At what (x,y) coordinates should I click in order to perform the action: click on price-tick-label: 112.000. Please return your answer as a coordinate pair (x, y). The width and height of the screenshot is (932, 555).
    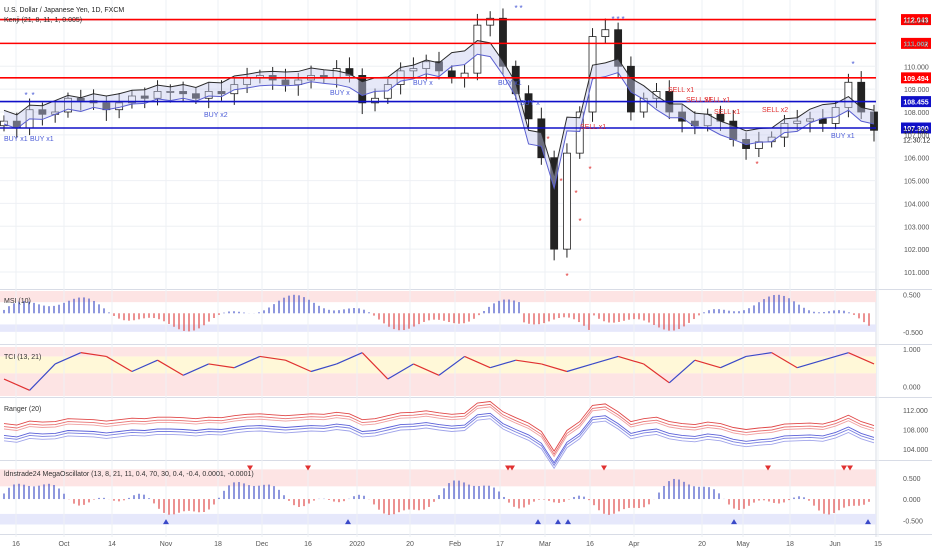
    Looking at the image, I should click on (916, 22).